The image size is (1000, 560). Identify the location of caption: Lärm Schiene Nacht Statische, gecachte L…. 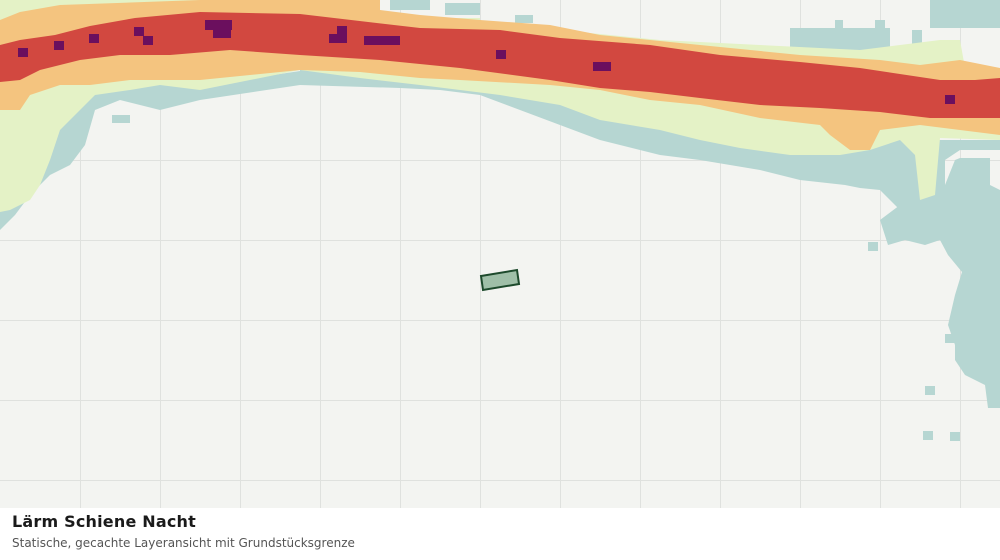
(500, 531).